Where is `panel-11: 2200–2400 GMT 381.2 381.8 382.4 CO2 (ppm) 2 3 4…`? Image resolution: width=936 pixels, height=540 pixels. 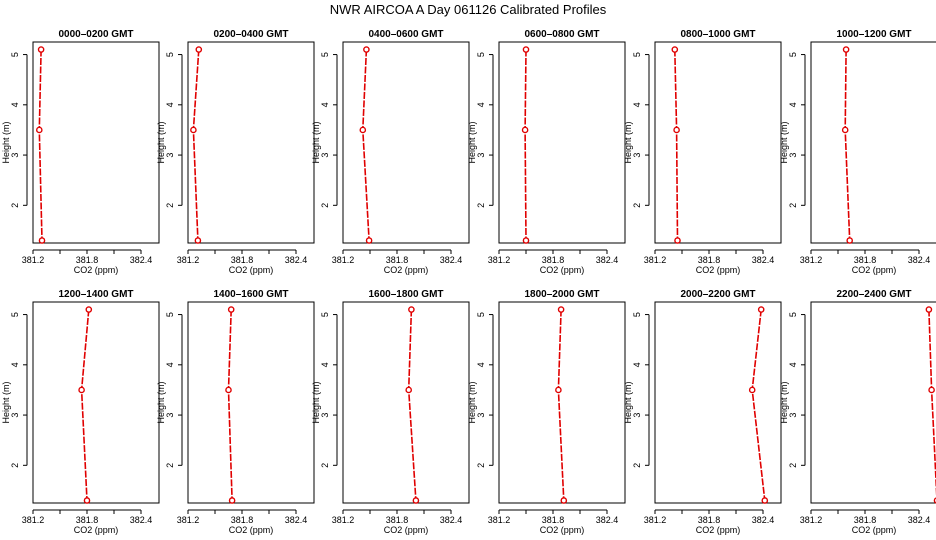
panel-11: 2200–2400 GMT 381.2 381.8 382.4 CO2 (ppm) 2 3 4… is located at coordinates (857, 412).